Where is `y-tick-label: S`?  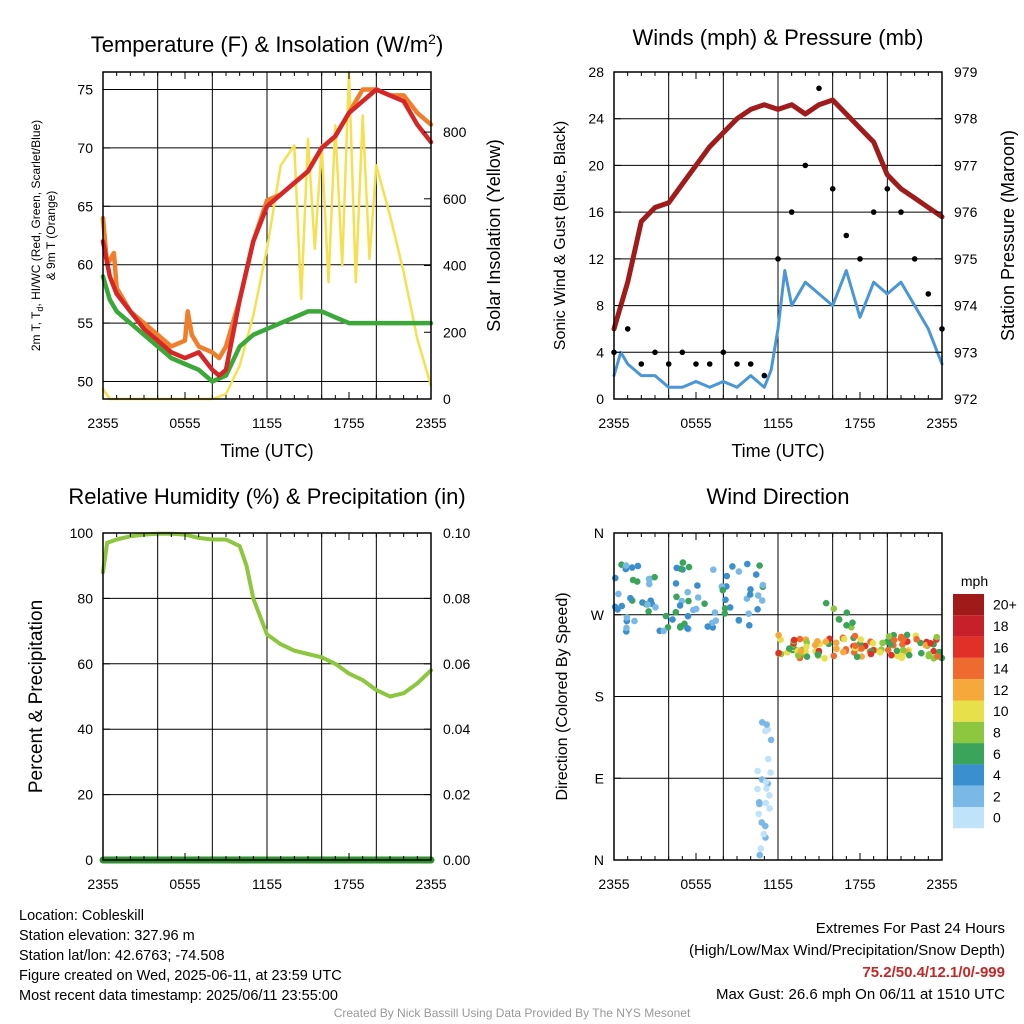 y-tick-label: S is located at coordinates (599, 697).